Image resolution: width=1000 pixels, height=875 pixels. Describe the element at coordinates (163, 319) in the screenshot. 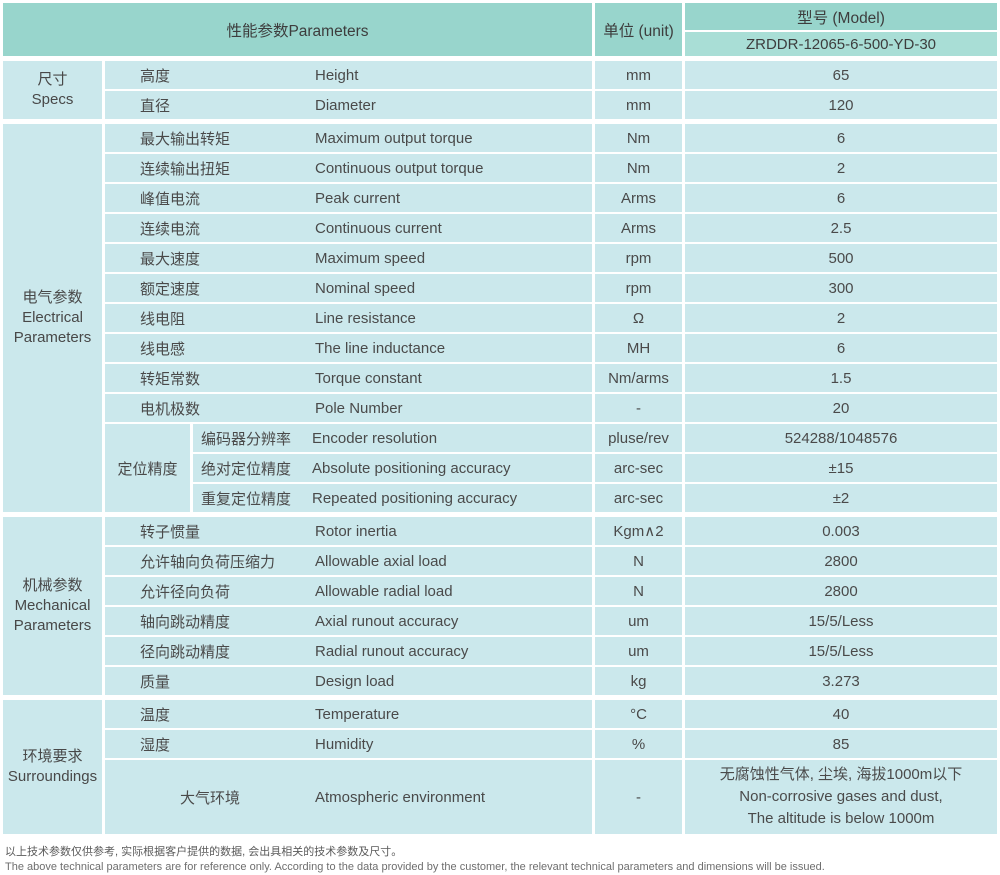

I see `parameter-label-zh: 线电阻` at that location.